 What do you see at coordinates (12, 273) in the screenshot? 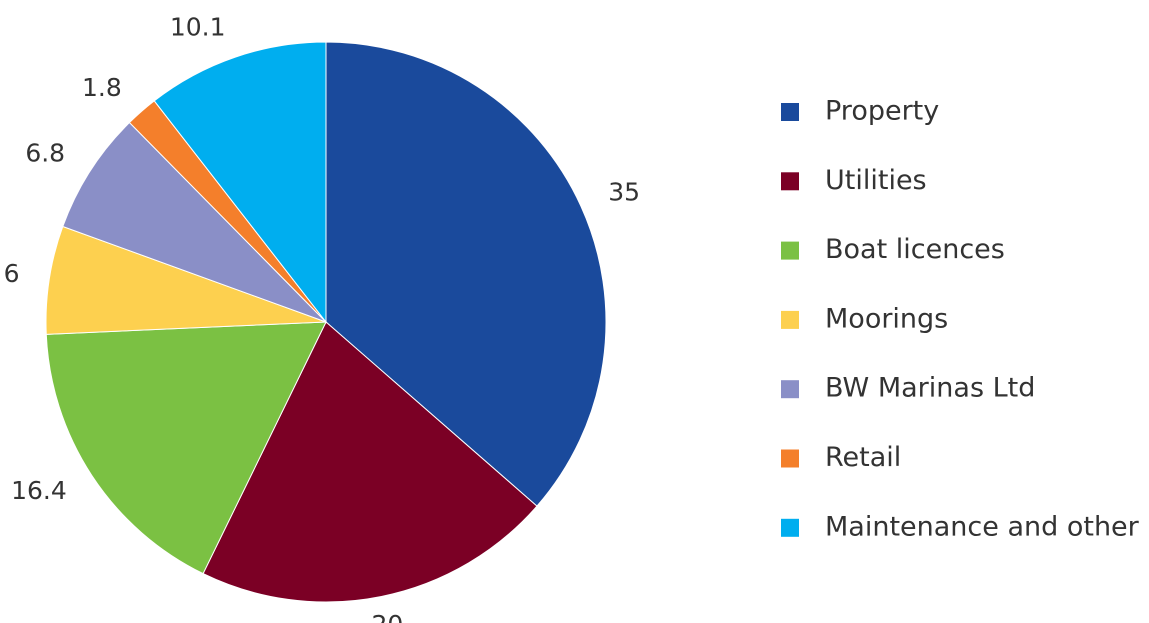
I see `data-label: 6` at bounding box center [12, 273].